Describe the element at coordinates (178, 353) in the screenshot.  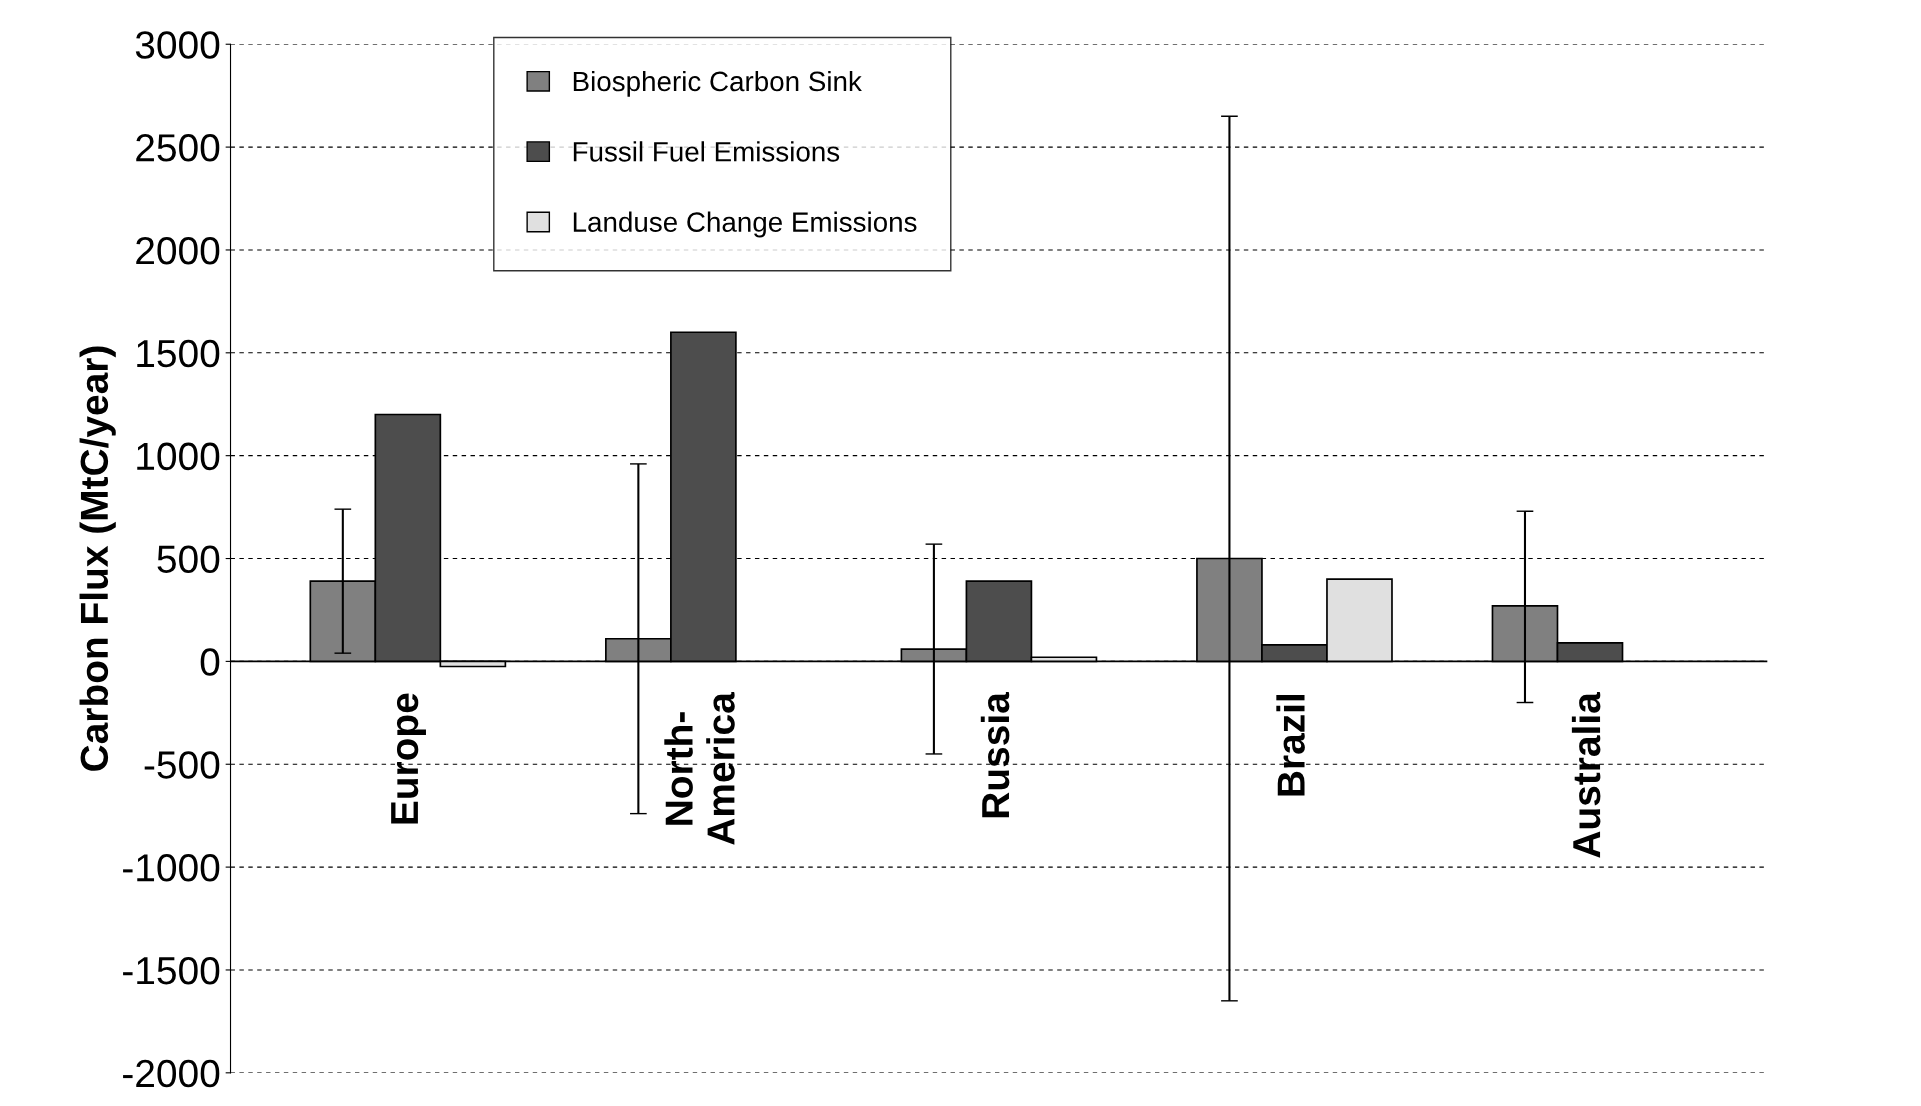
I see `y-tick-label: 1500` at that location.